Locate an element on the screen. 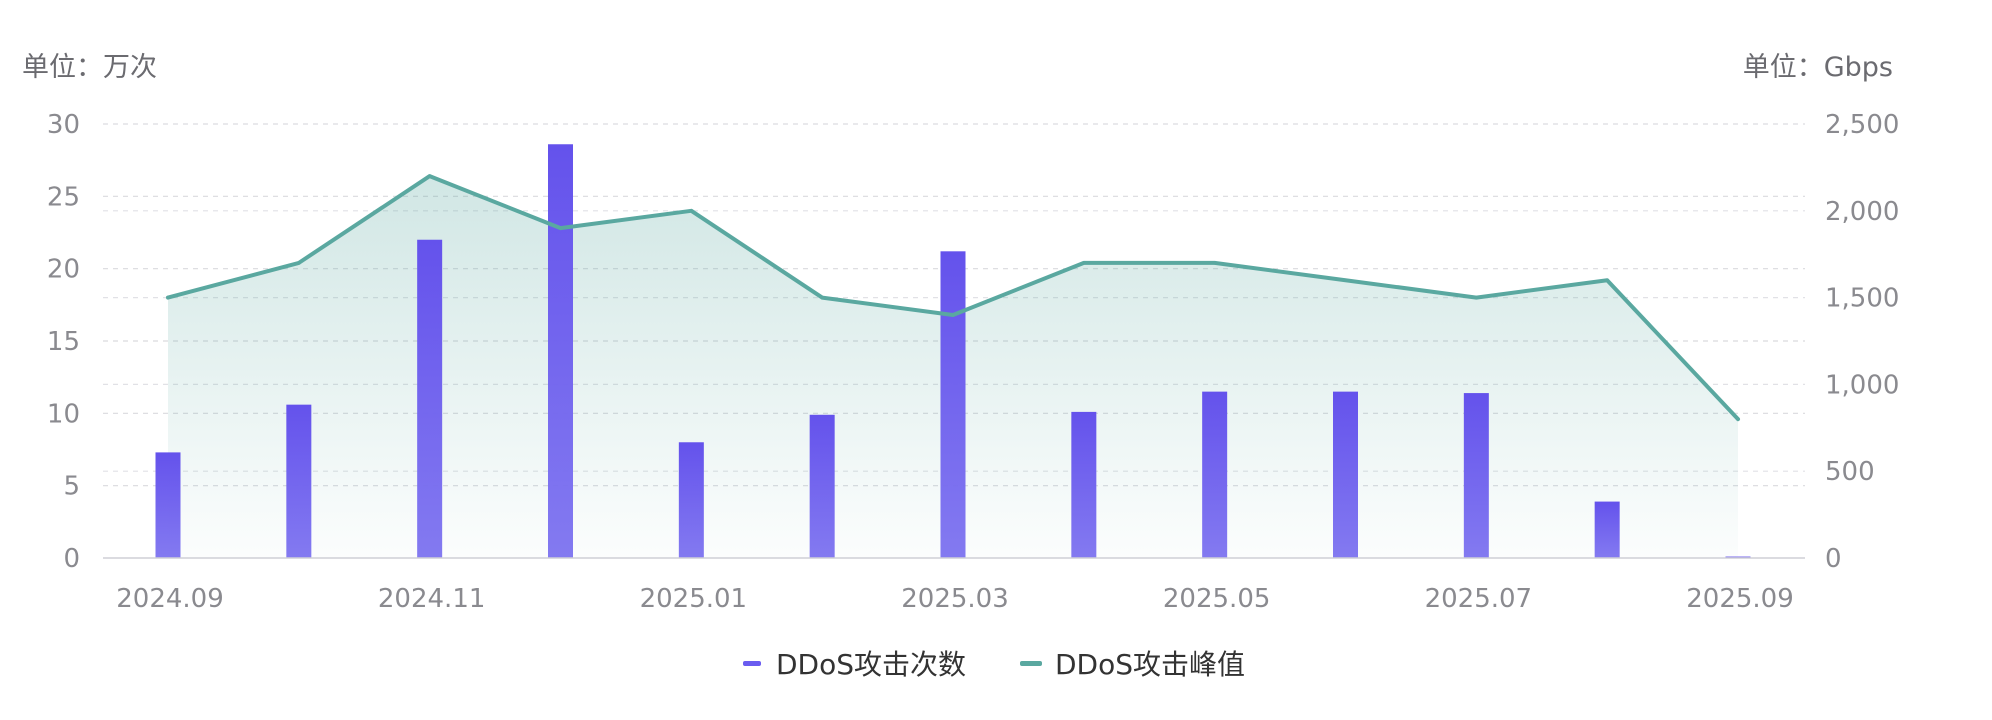  right-axis-tick-3: 1,500 is located at coordinates (1862, 299).